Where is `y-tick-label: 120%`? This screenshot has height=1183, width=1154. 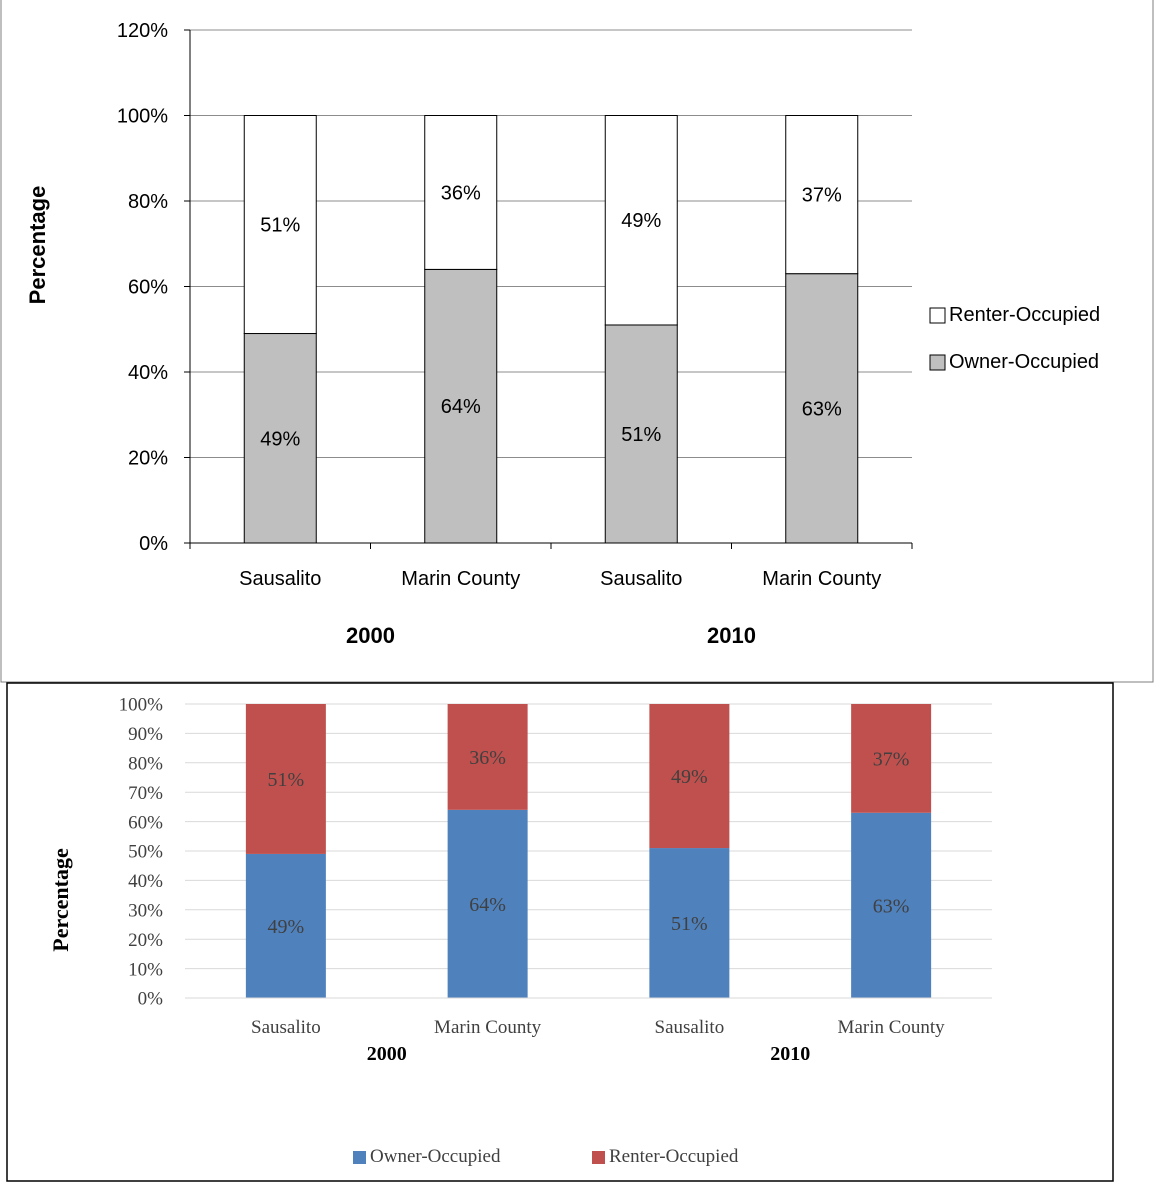
y-tick-label: 120% is located at coordinates (142, 31).